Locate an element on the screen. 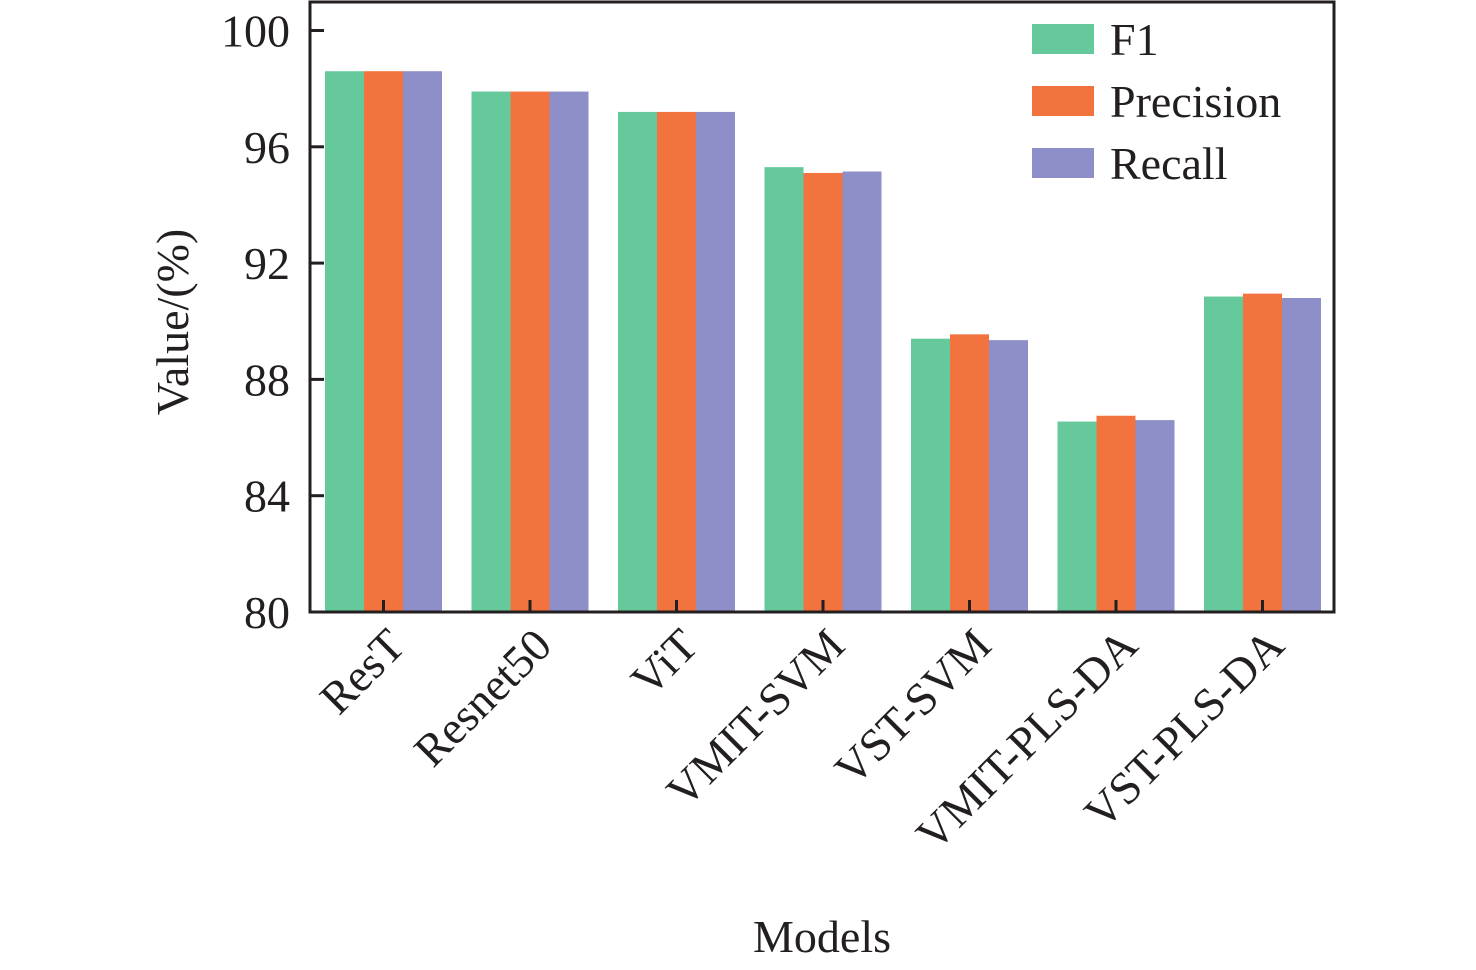 The width and height of the screenshot is (1476, 970). legend-item-precision: Precision is located at coordinates (1156, 101).